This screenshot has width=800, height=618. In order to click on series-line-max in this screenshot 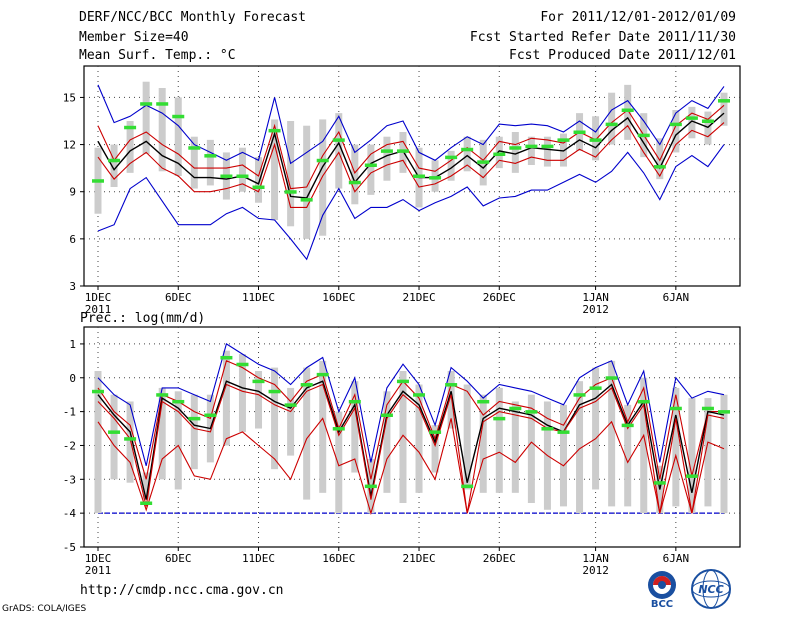, I will do `click(411, 124)`.